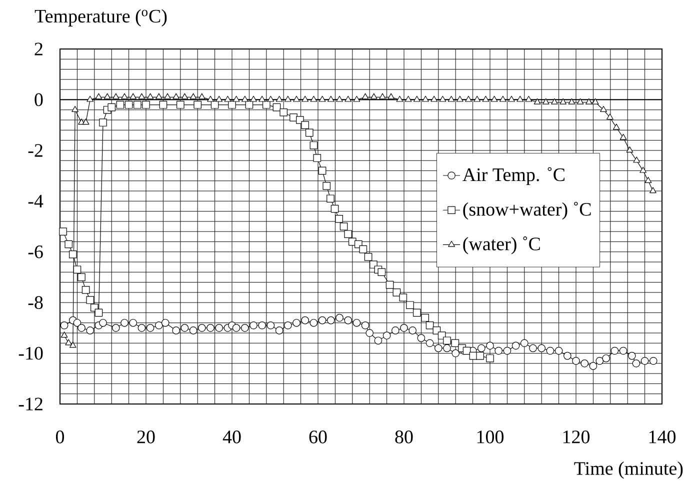 This screenshot has height=495, width=694. I want to click on x-tick-label: 20, so click(146, 437).